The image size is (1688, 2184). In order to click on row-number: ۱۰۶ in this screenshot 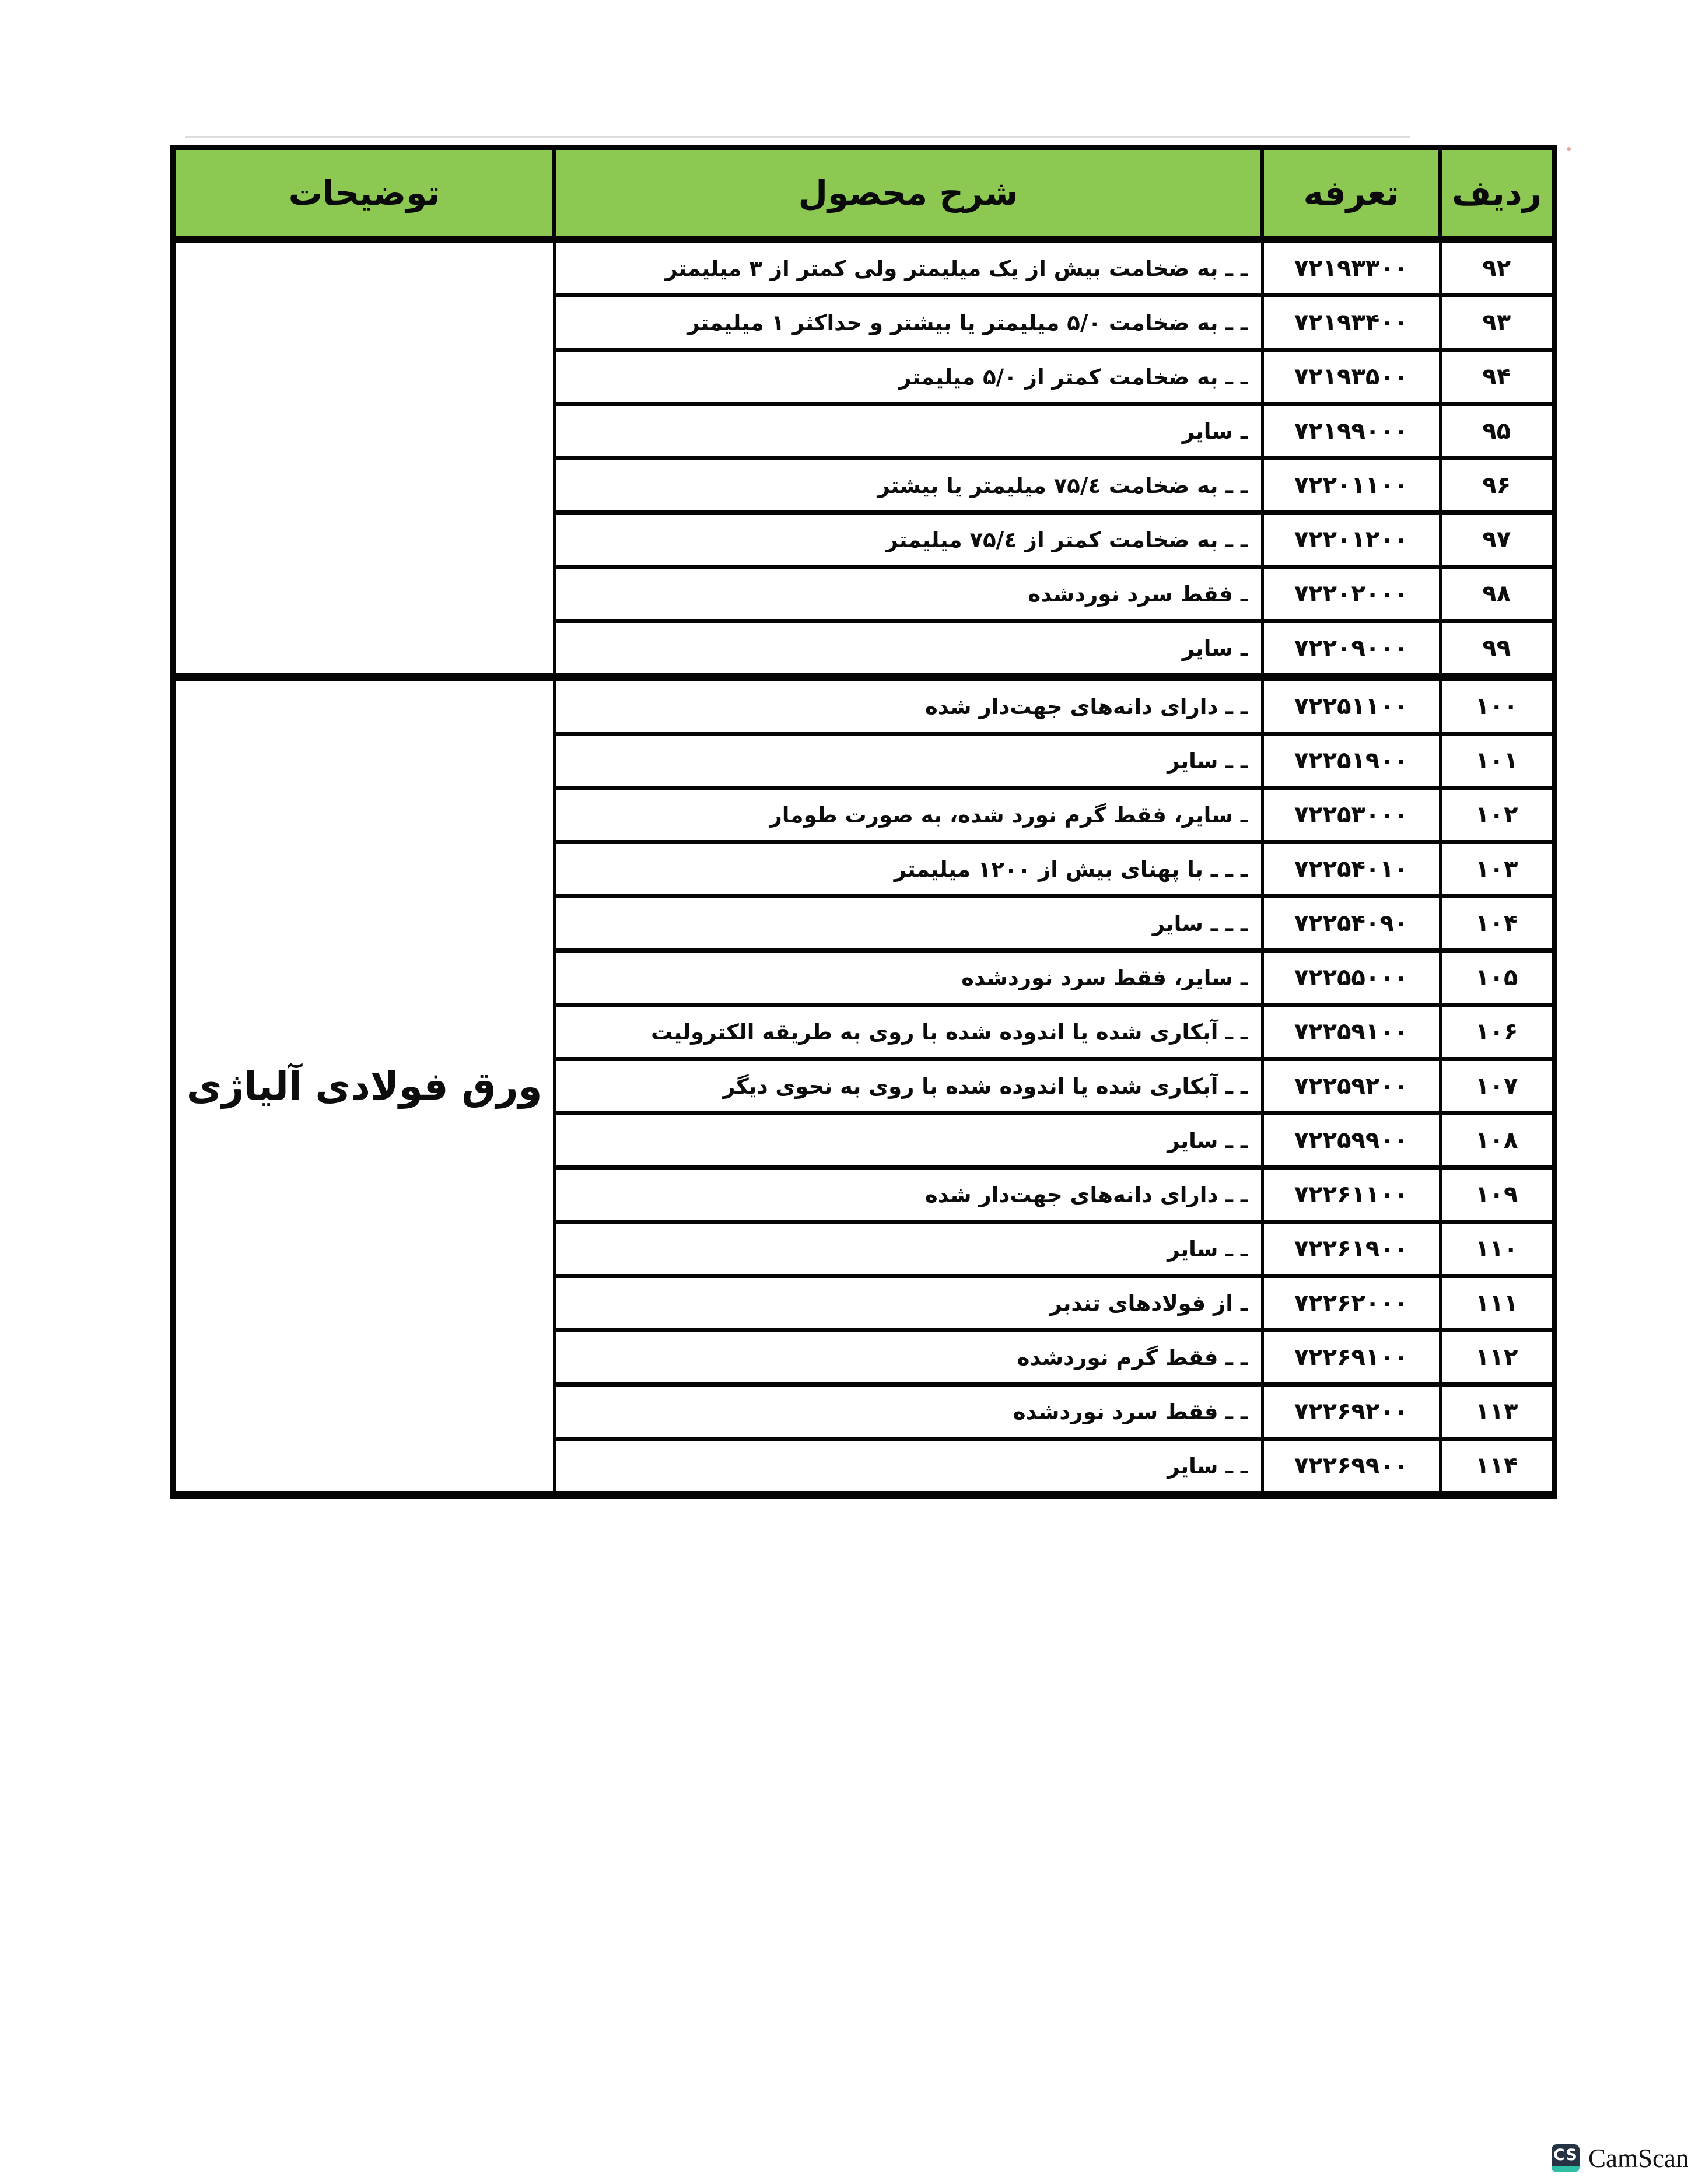, I will do `click(1497, 1032)`.